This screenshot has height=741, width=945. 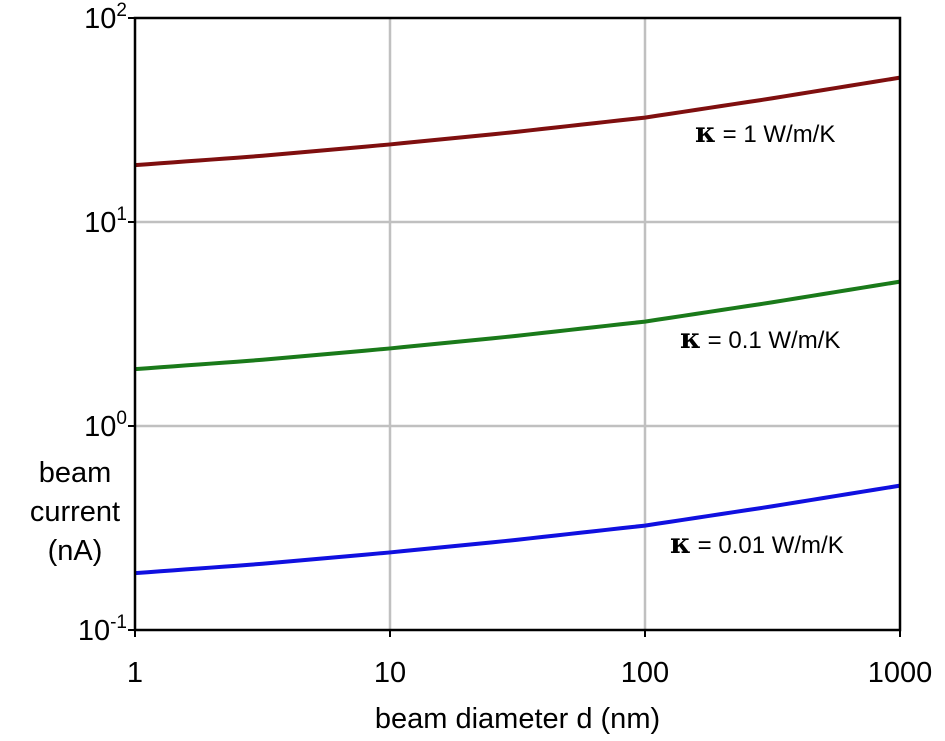 I want to click on series-label: κ = 0.01 W/m/K, so click(x=757, y=543).